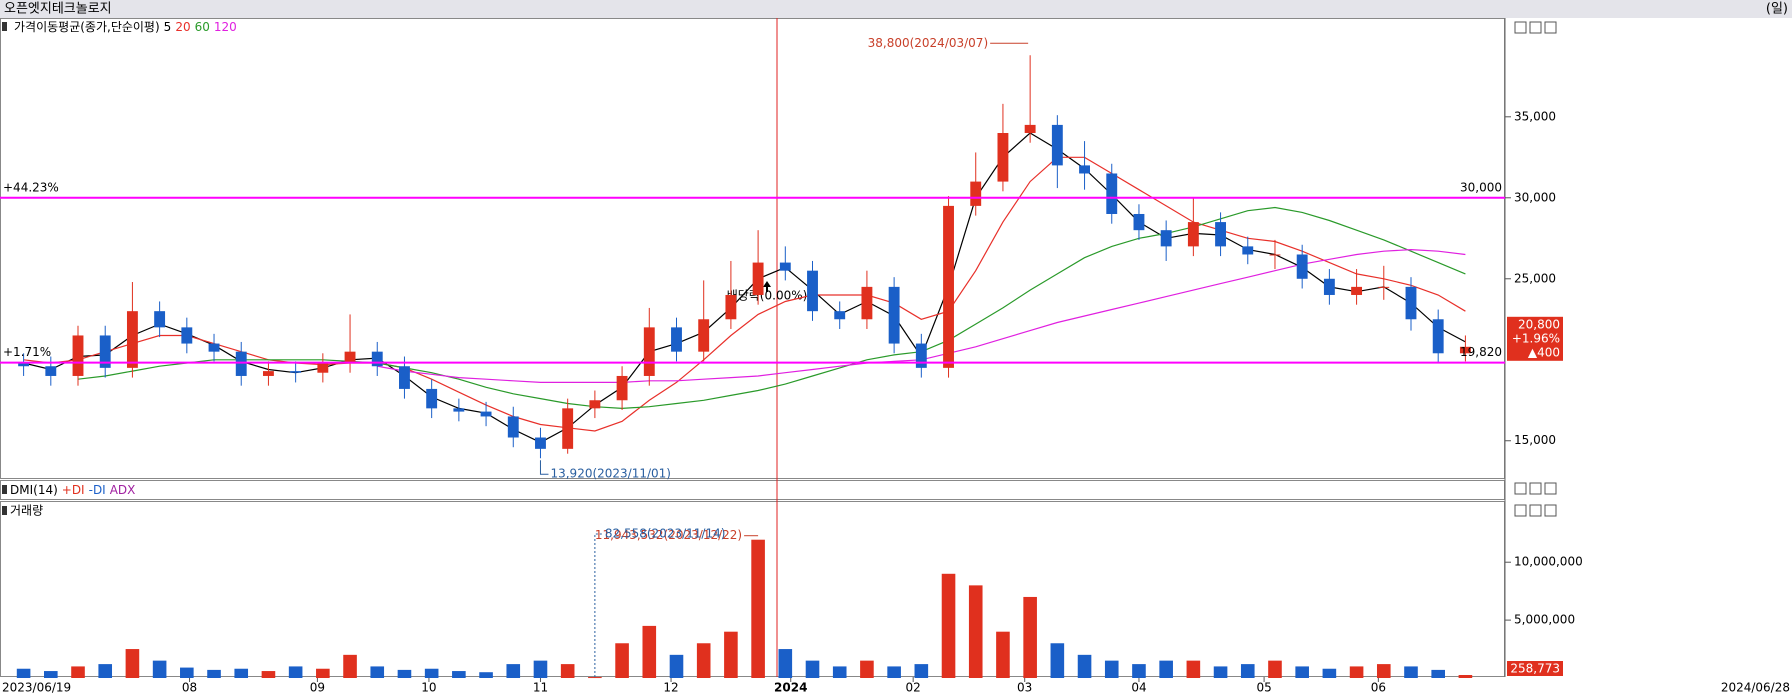 The image size is (1792, 697). Describe the element at coordinates (610, 474) in the screenshot. I see `annotation-label: 13,920(2023/11/01)` at that location.